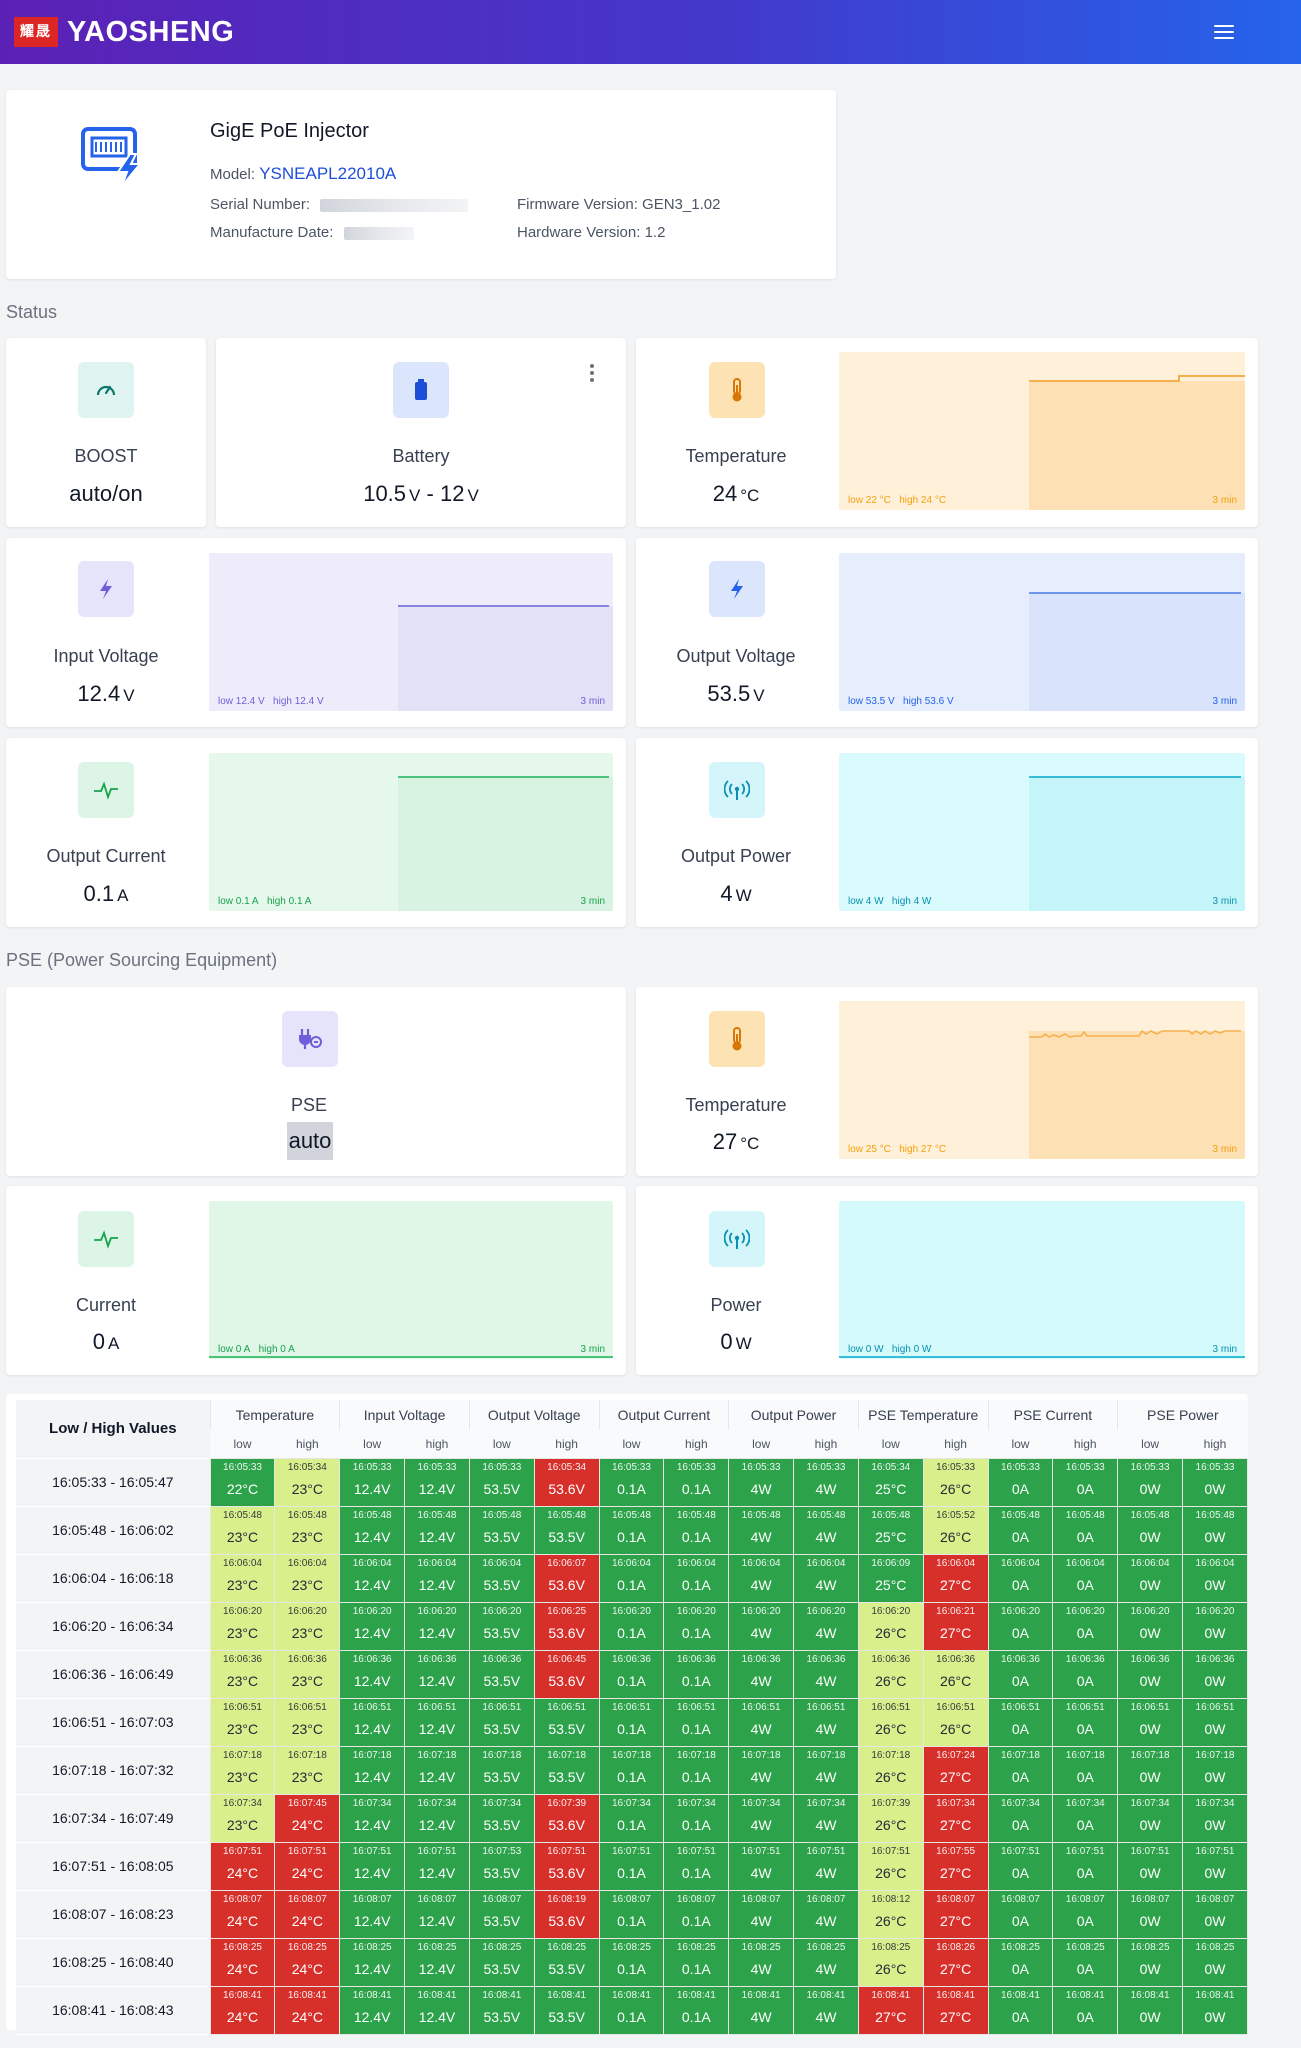 The width and height of the screenshot is (1301, 2048). What do you see at coordinates (955, 2010) in the screenshot?
I see `value-cell: 16:08:41 27°C` at bounding box center [955, 2010].